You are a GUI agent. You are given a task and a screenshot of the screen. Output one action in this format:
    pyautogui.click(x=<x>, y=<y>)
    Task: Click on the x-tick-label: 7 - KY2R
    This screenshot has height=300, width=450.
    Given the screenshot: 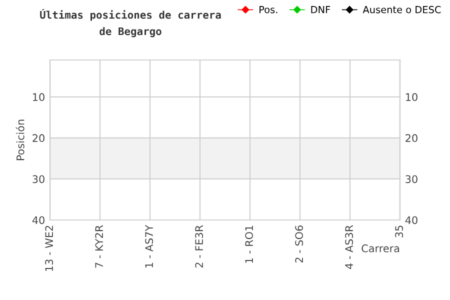 What is the action you would take?
    pyautogui.click(x=99, y=246)
    